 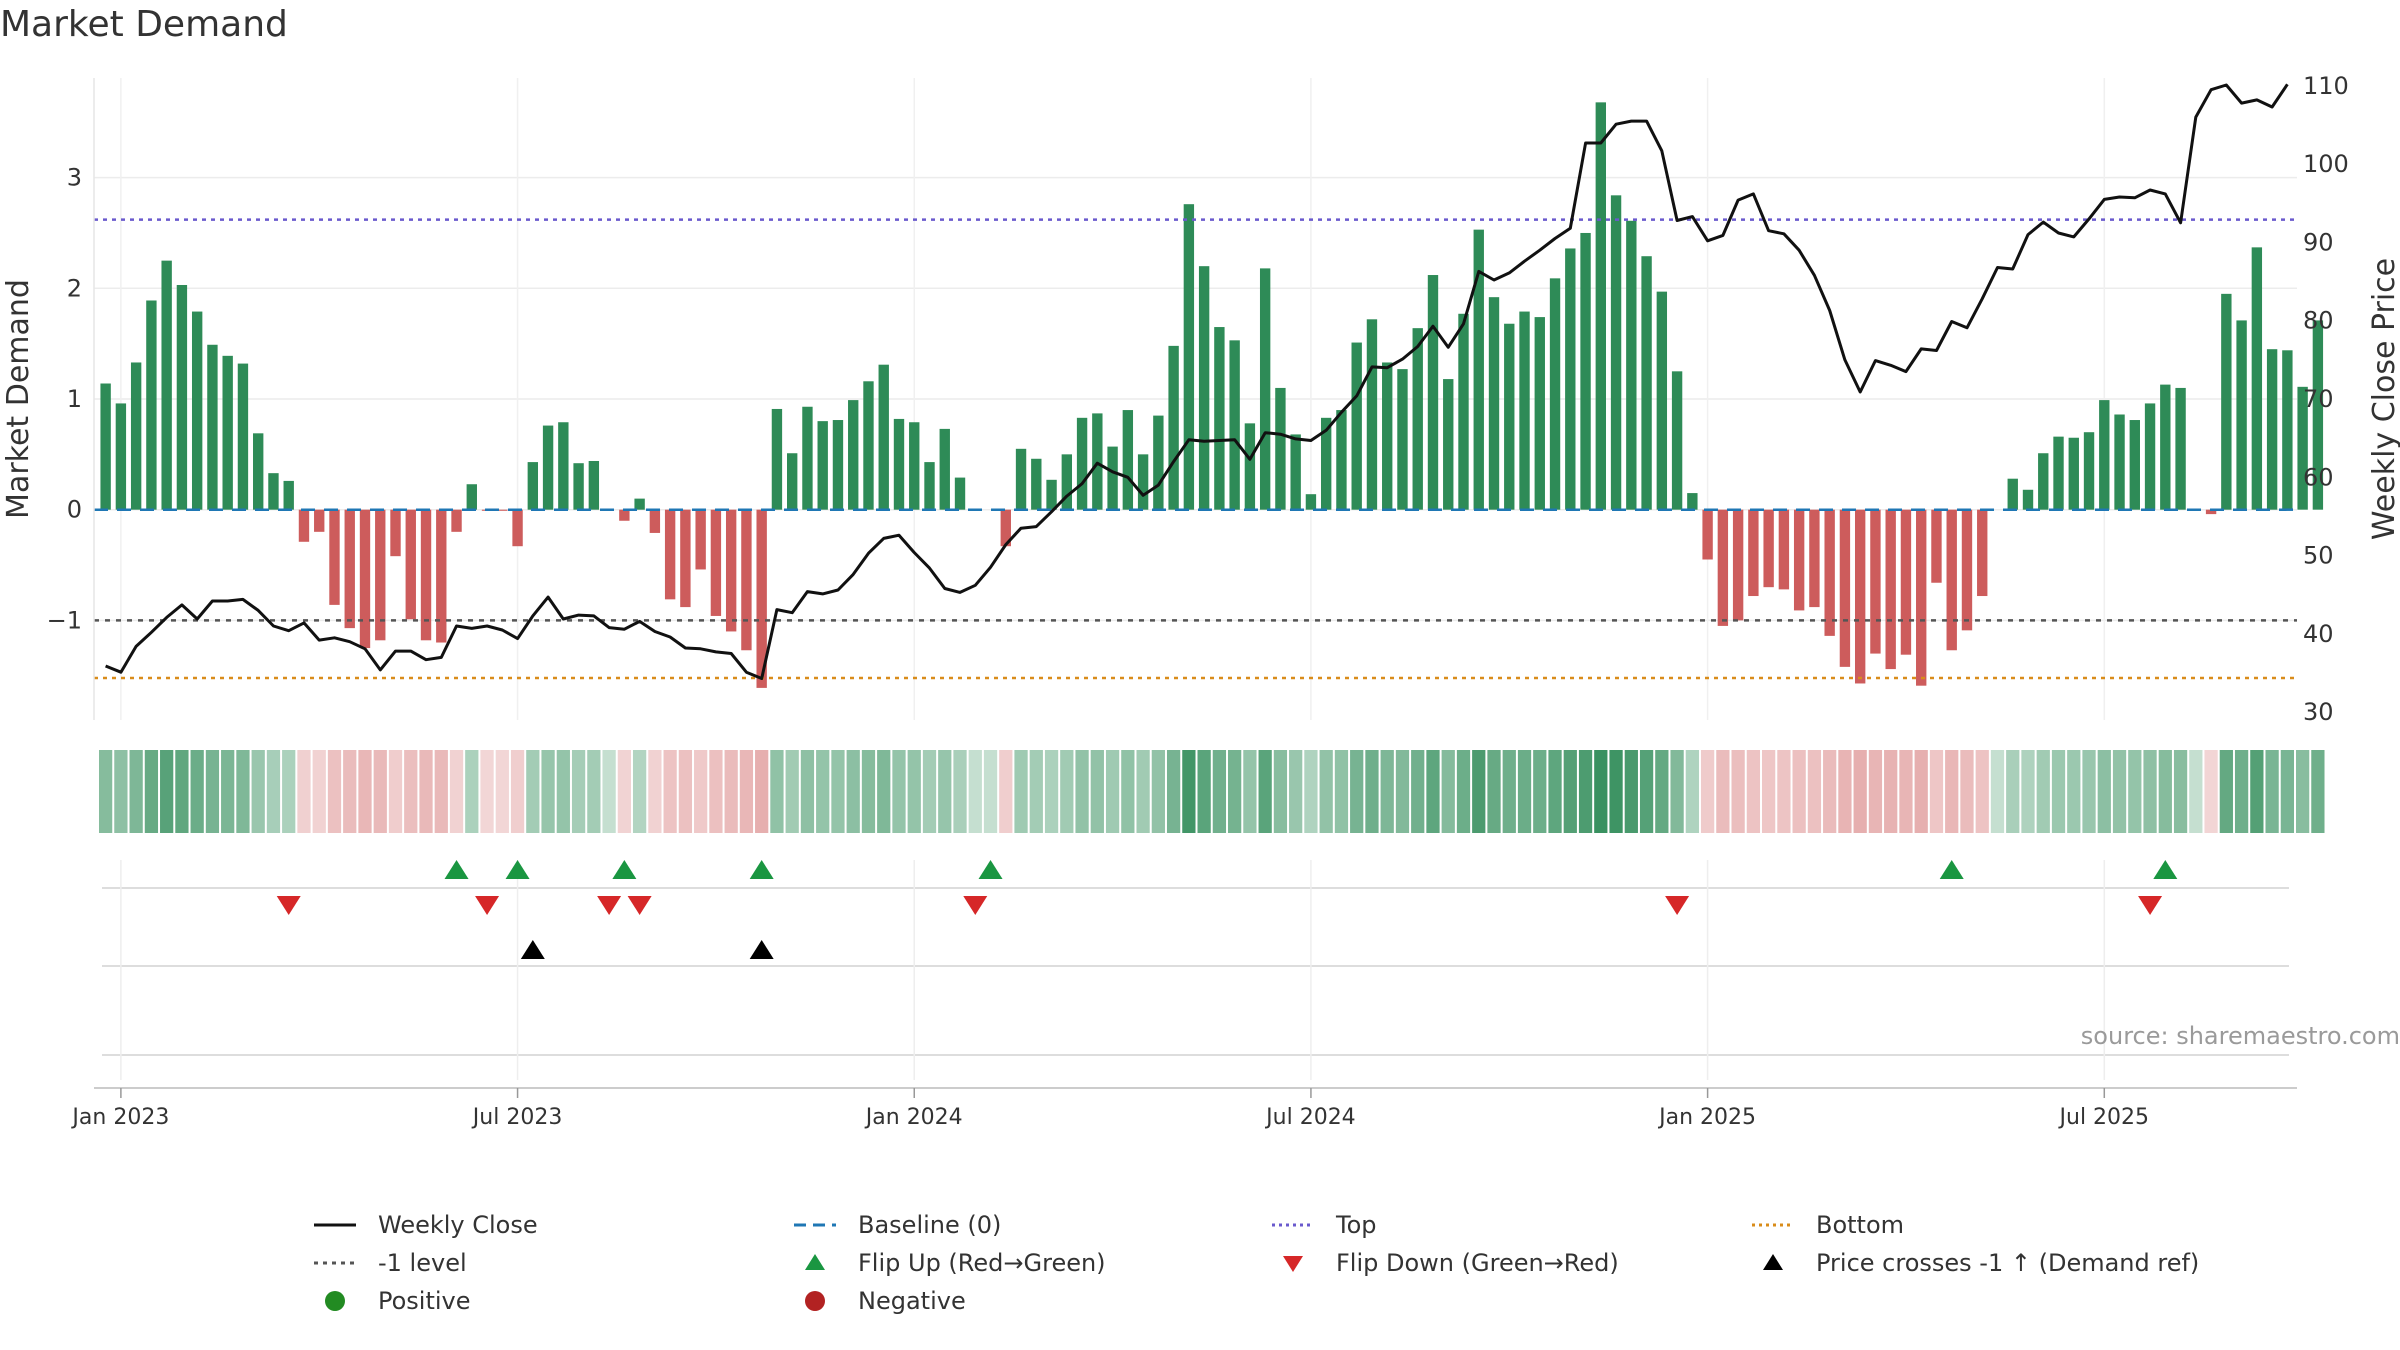 I want to click on y2-tick-label: 40, so click(x=2318, y=634).